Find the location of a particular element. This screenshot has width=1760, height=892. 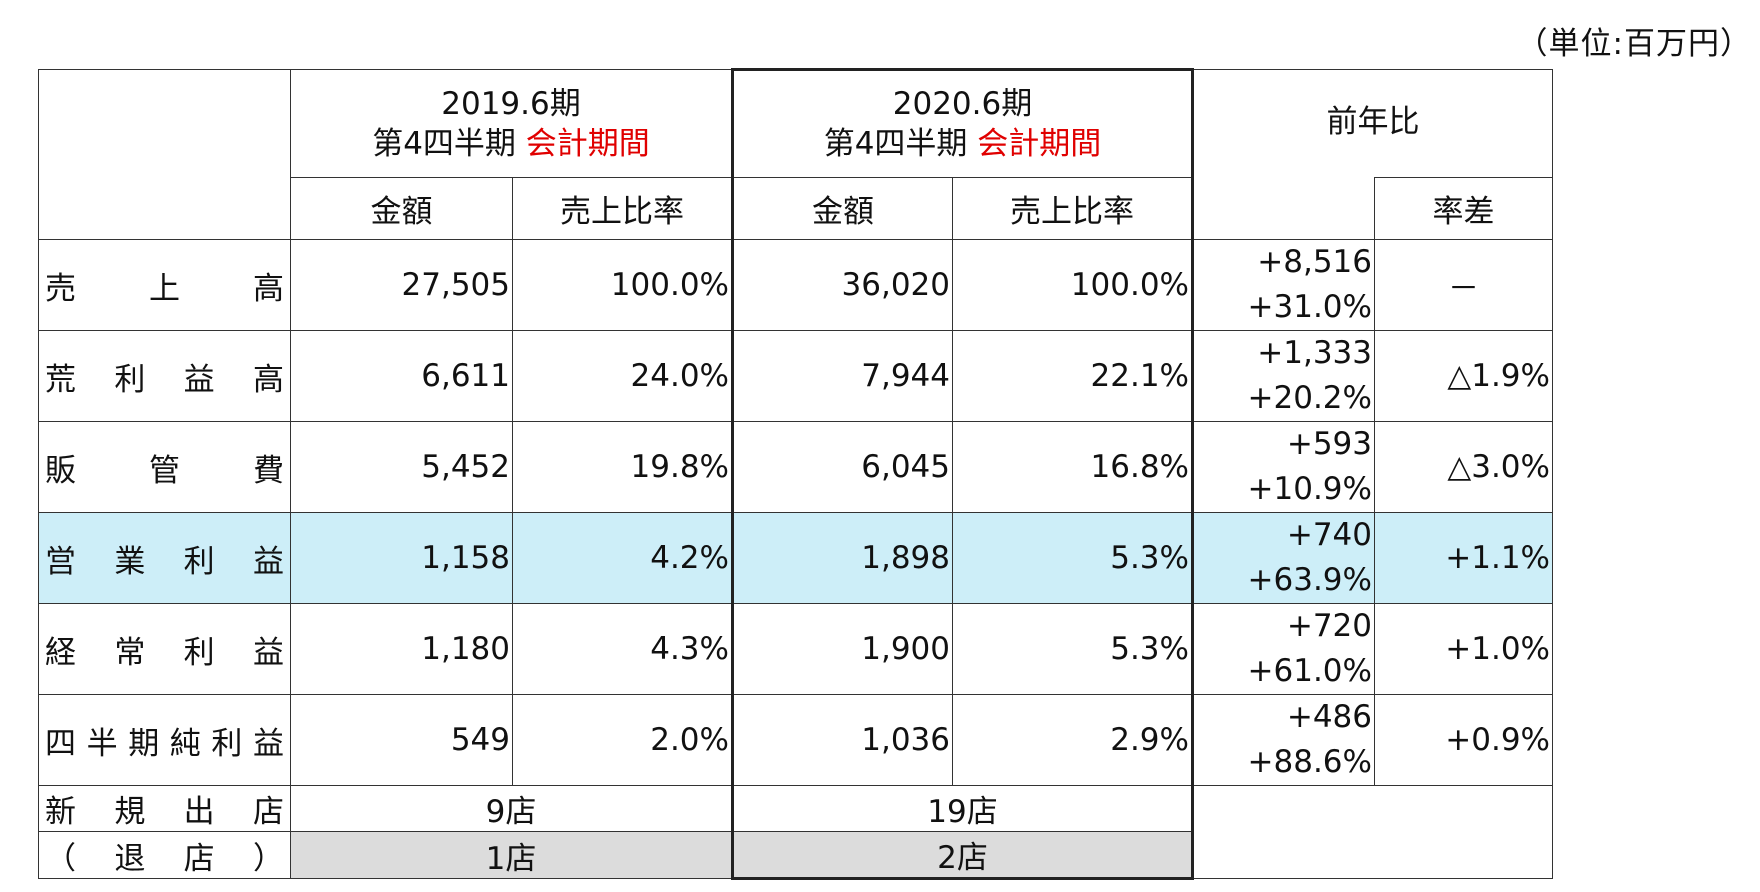

amount-2019: 1,158 is located at coordinates (401, 558).